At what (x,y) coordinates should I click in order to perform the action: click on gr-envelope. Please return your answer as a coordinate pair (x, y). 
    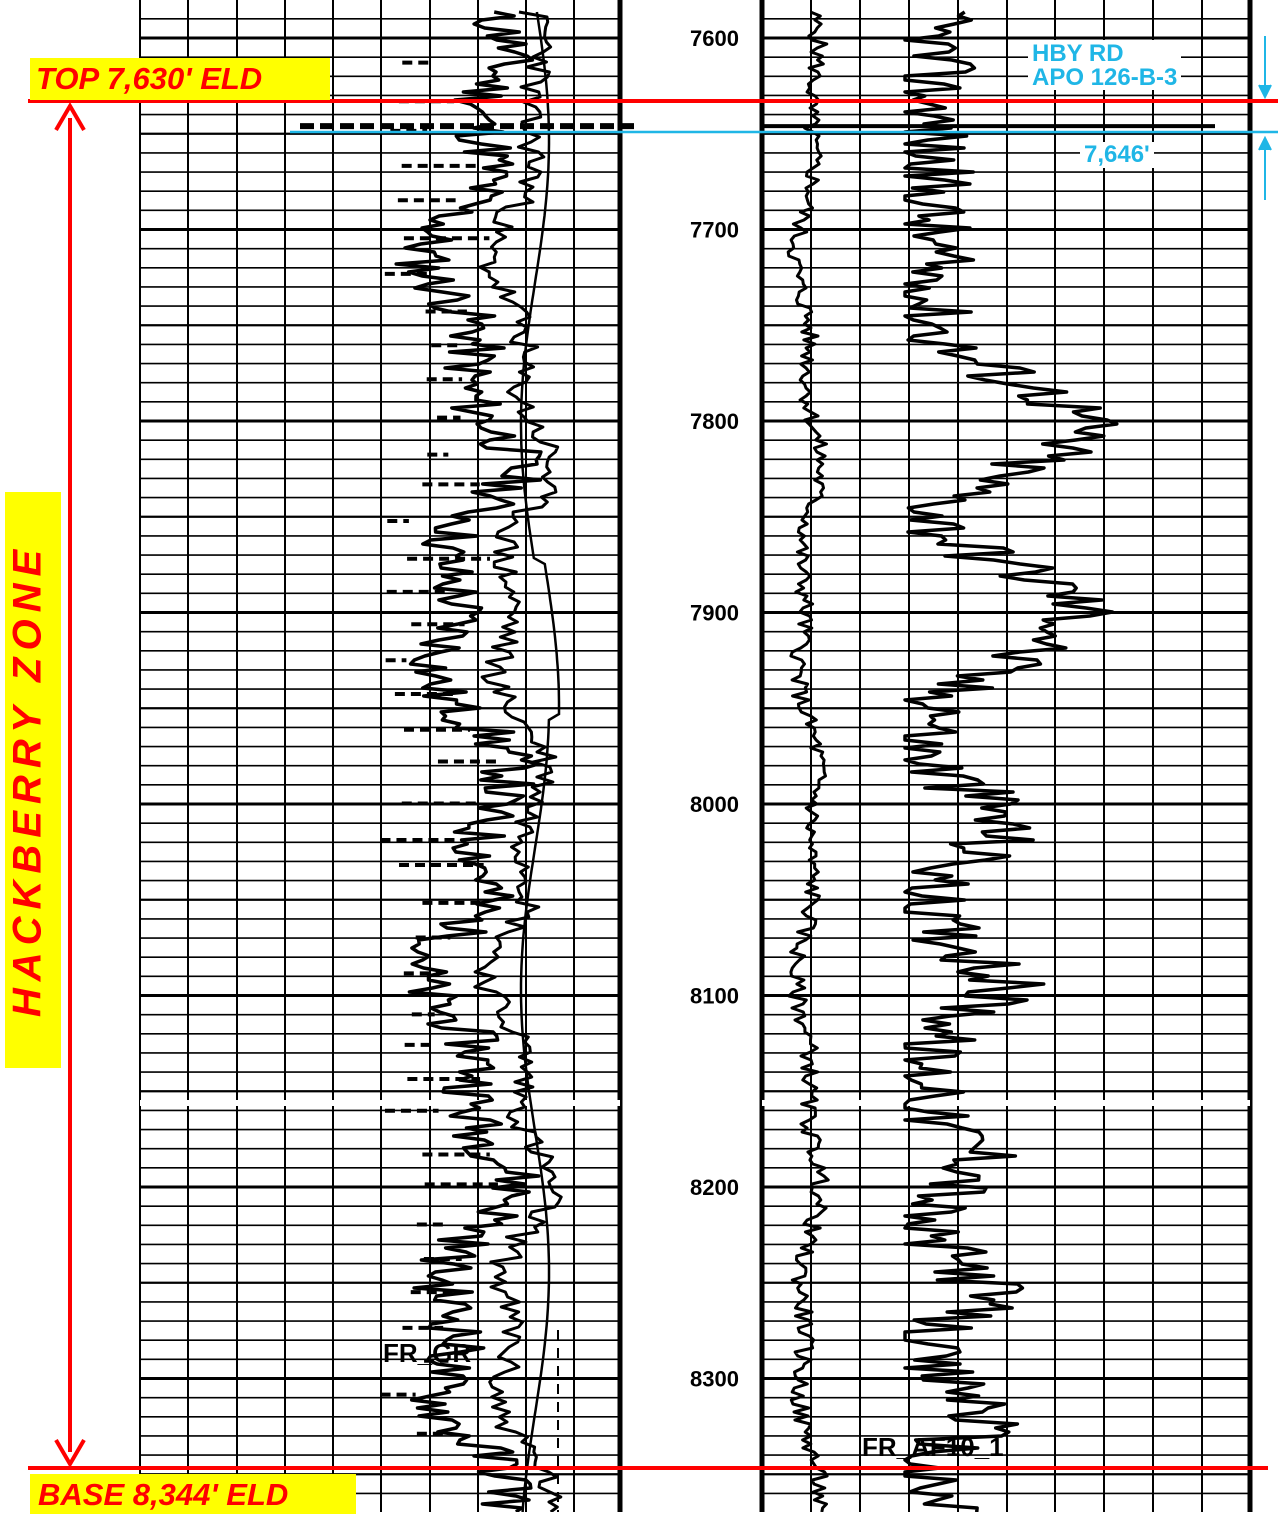
    Looking at the image, I should click on (540, 761).